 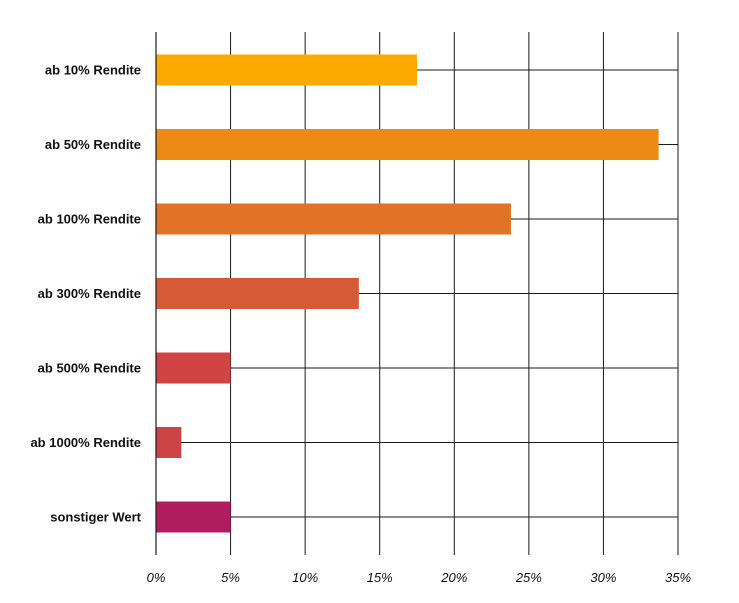 I want to click on x-tick-label: 25%, so click(x=528, y=577).